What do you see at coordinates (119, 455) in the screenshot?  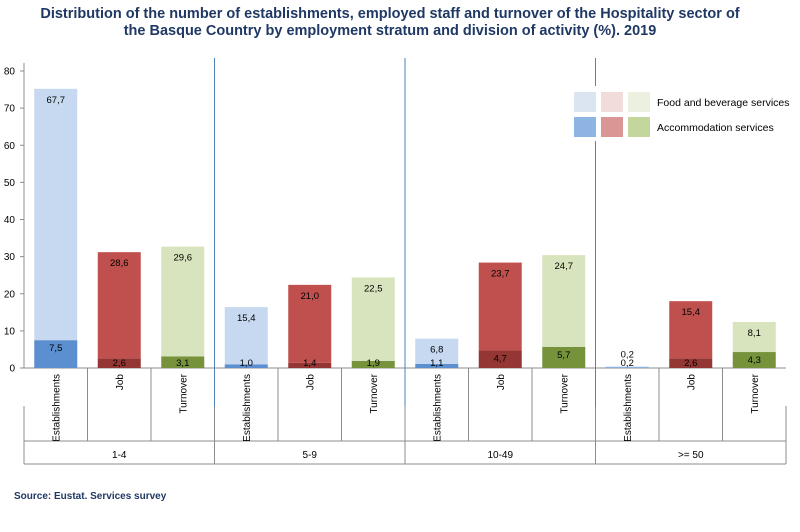 I see `group-label: 1-4` at bounding box center [119, 455].